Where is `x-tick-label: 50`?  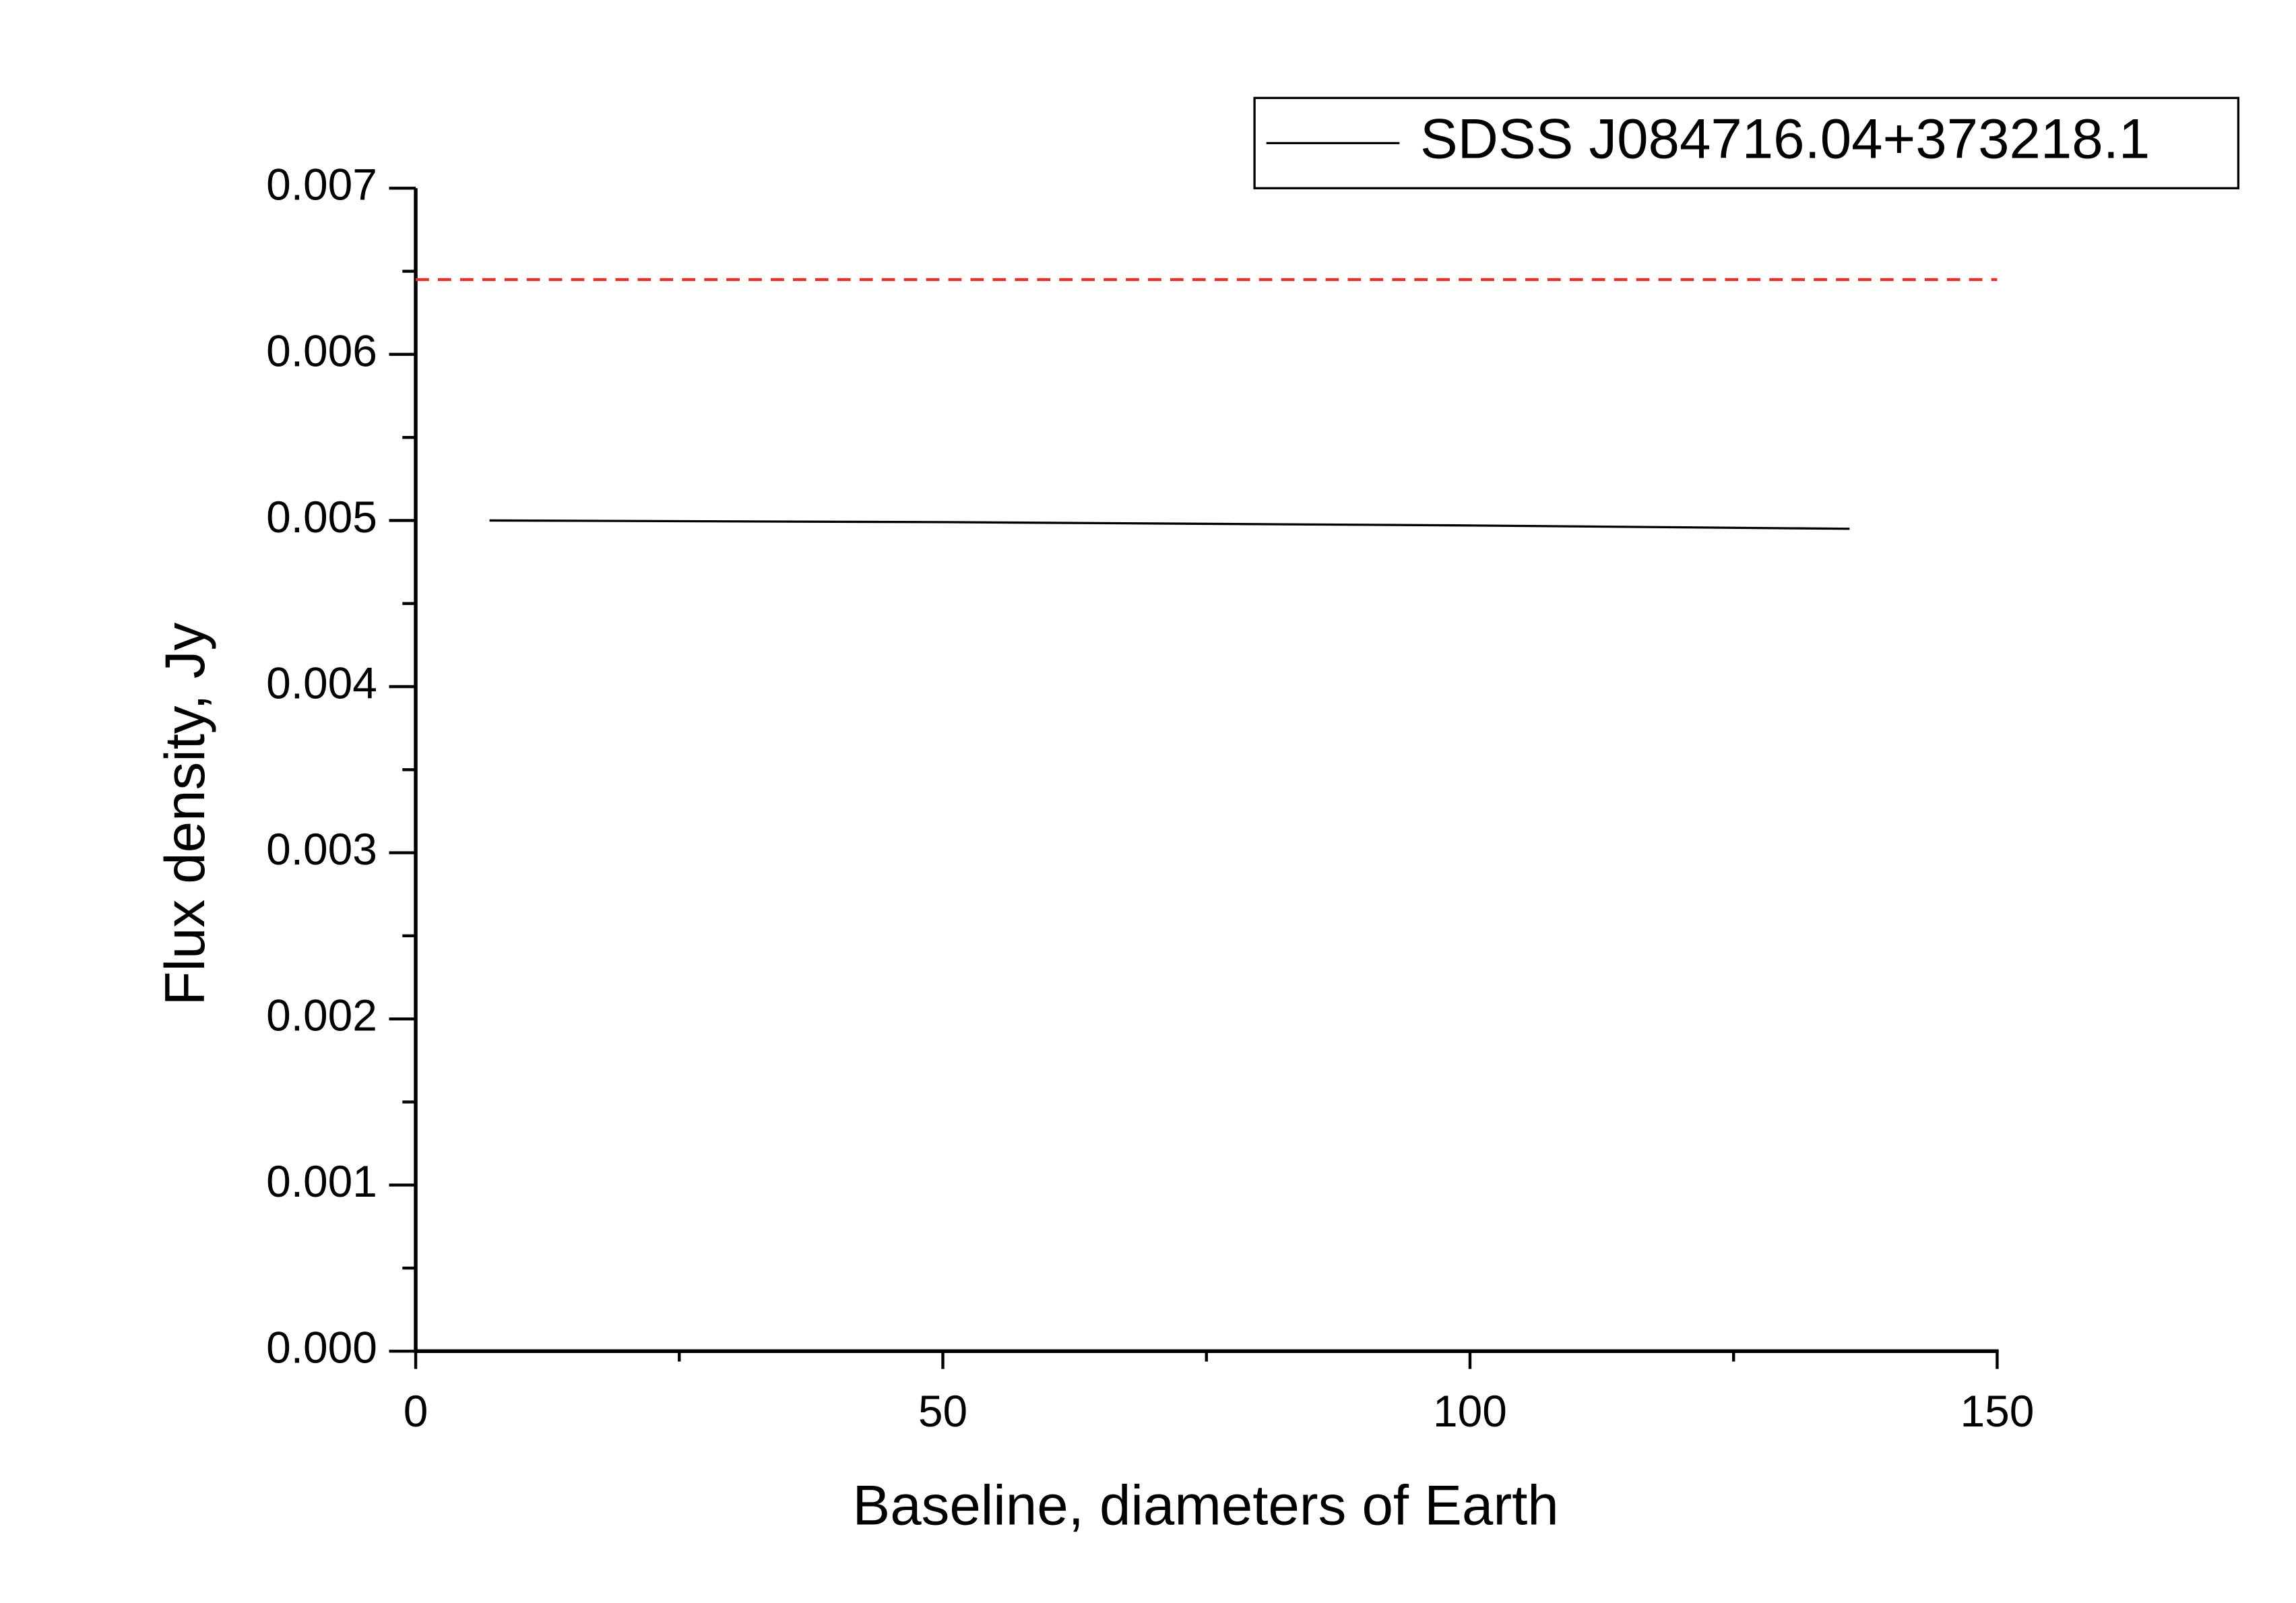 x-tick-label: 50 is located at coordinates (942, 1411).